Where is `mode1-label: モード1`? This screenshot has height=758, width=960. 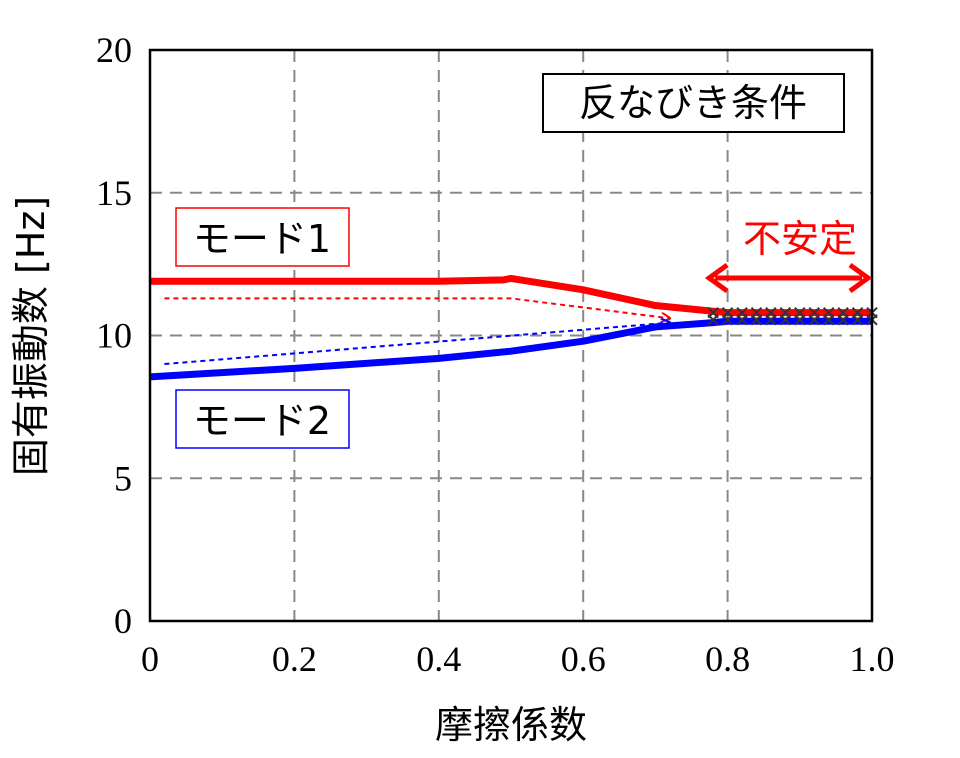 mode1-label: モード1 is located at coordinates (262, 239).